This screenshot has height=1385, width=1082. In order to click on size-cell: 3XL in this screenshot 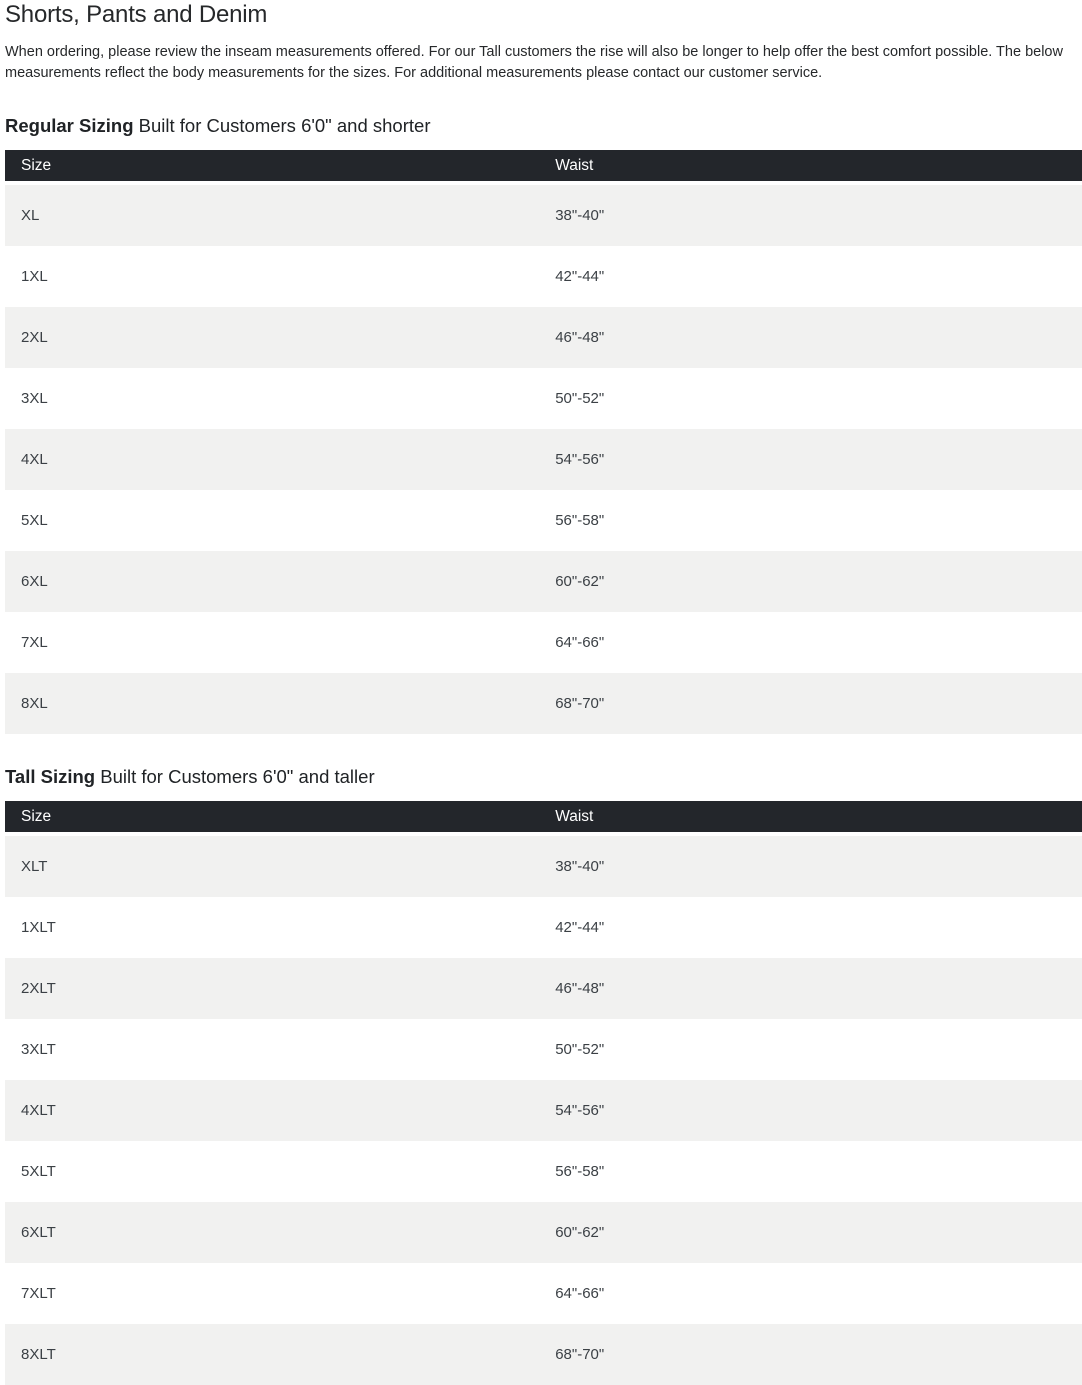, I will do `click(272, 398)`.